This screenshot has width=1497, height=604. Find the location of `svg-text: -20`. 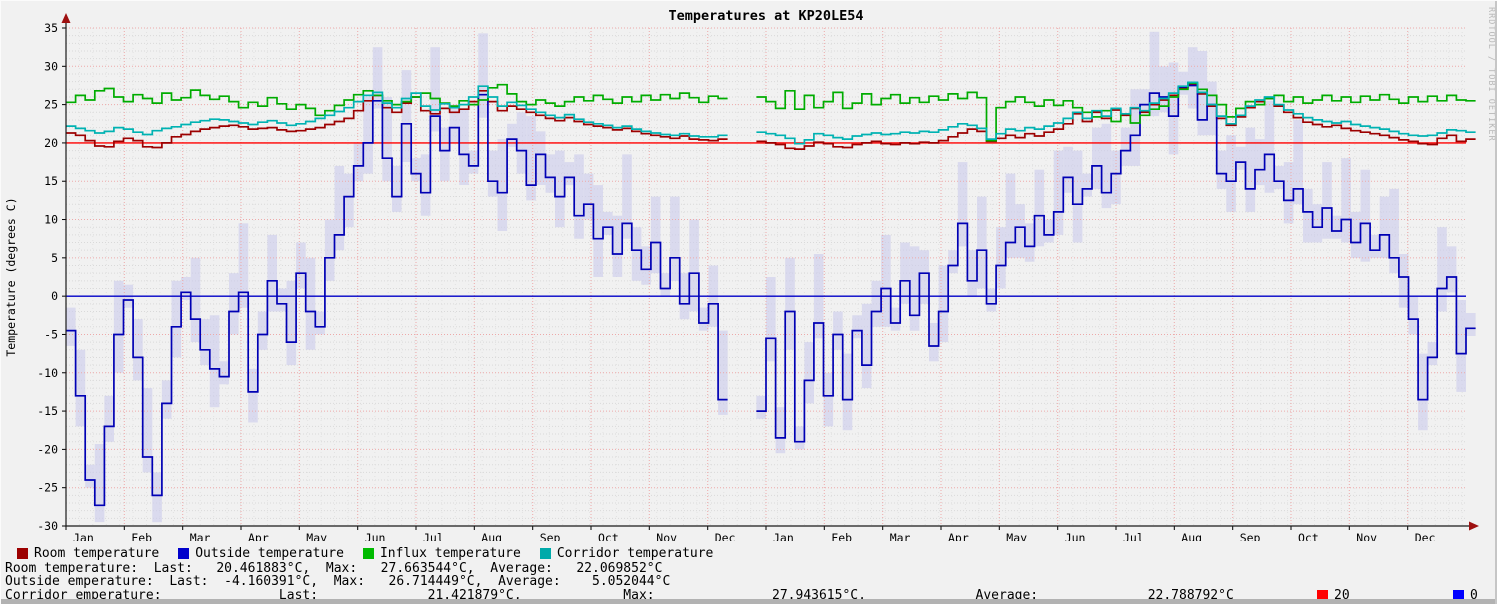

svg-text: -20 is located at coordinates (47, 449).